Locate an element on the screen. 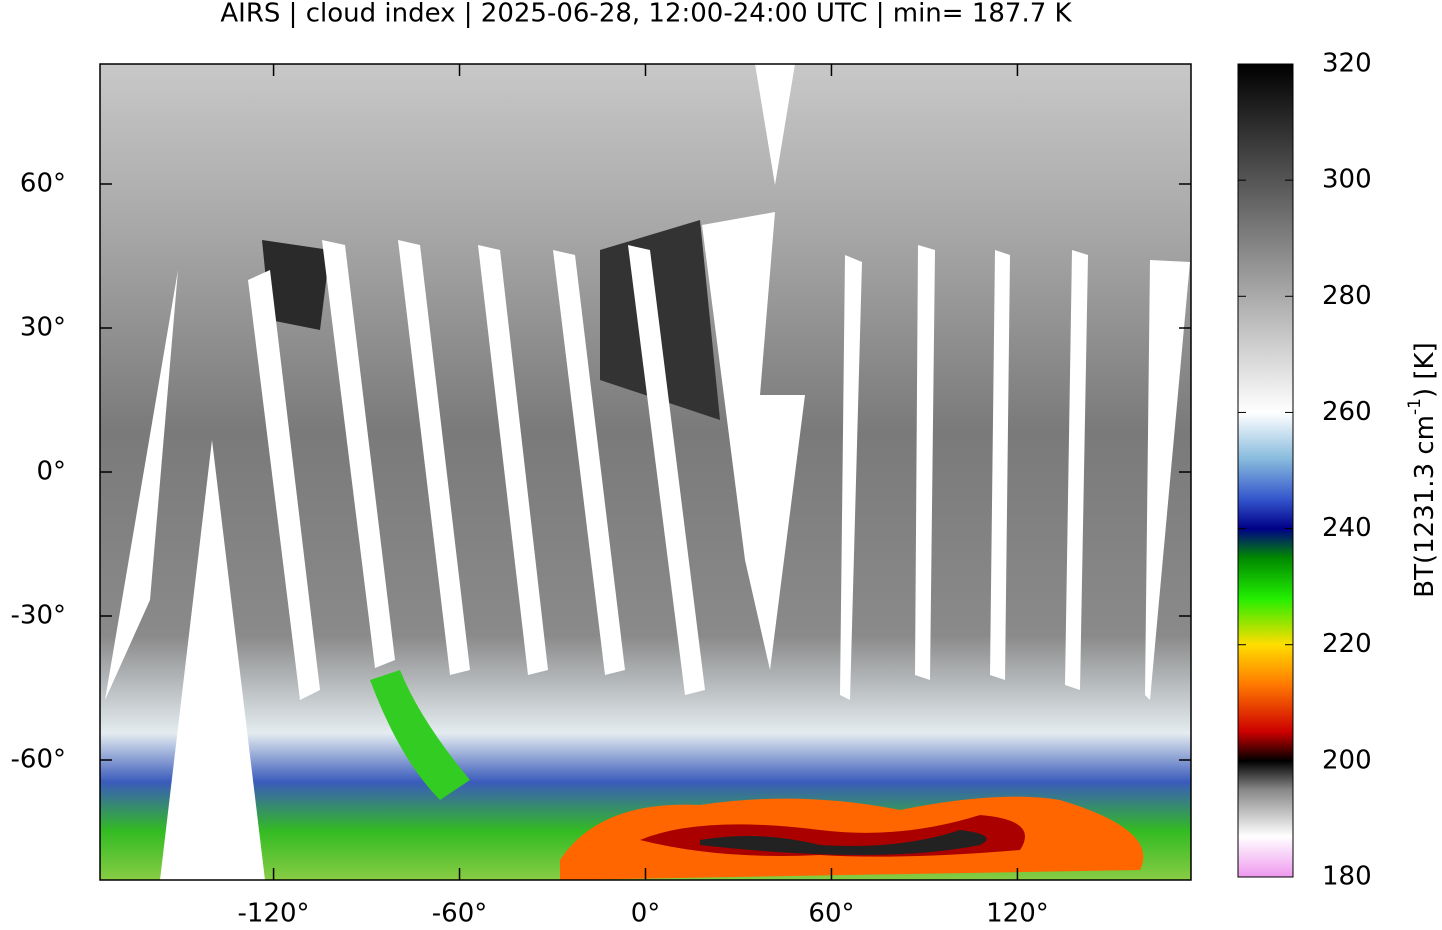  x-tick-label: 60° is located at coordinates (831, 914).